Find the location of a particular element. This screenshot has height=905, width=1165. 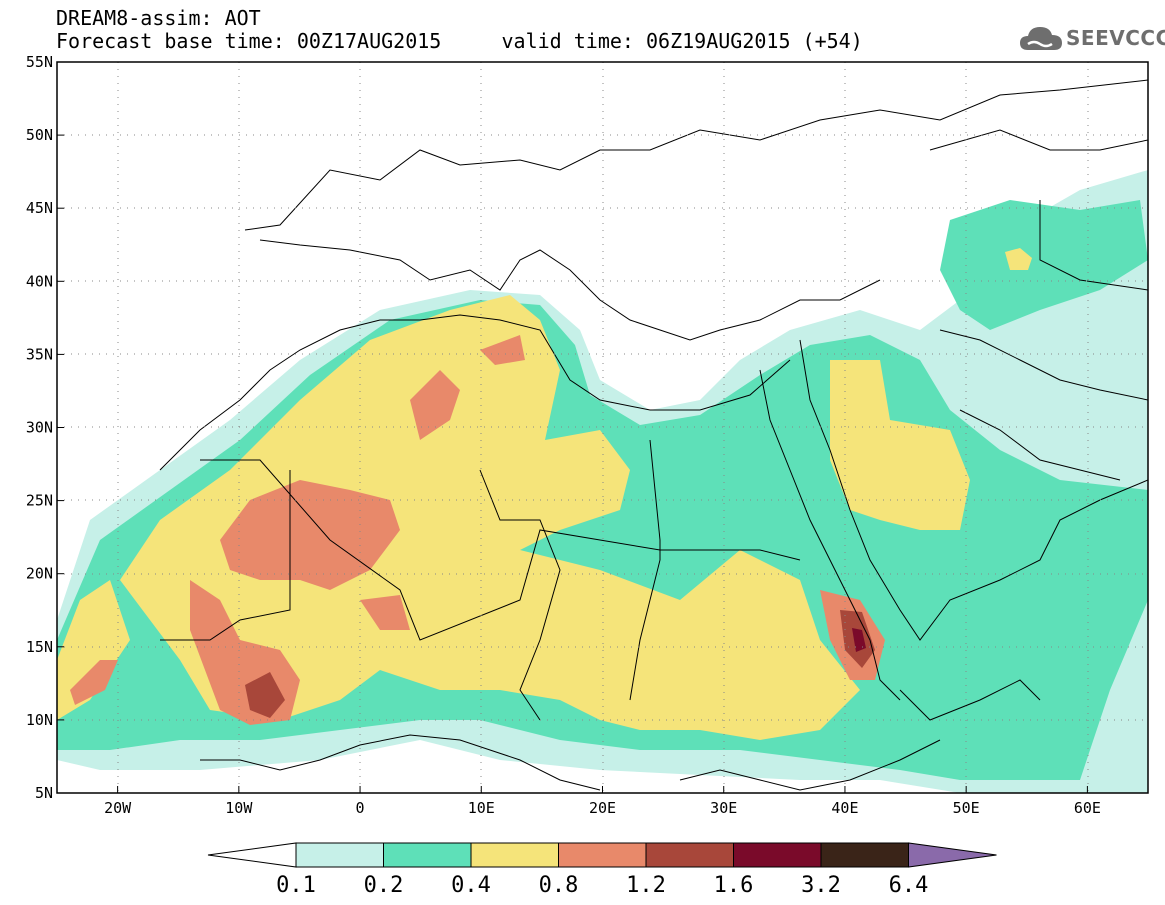

seevccc-logo: SEEVCCC is located at coordinates (1091, 40).